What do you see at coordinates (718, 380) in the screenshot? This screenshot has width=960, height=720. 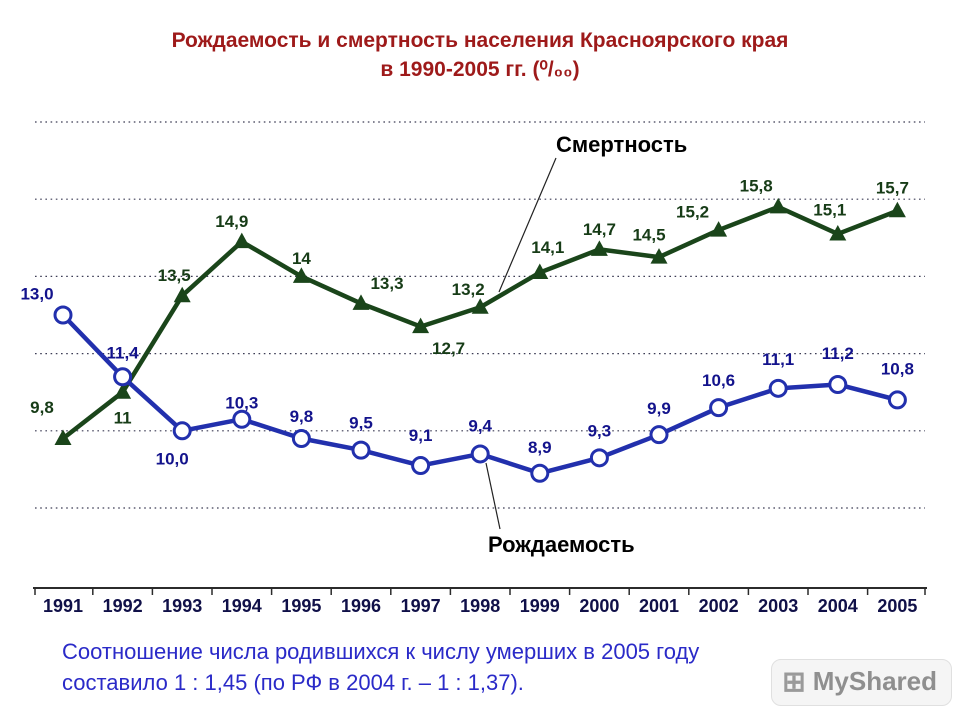 I see `data-label: 10,6` at bounding box center [718, 380].